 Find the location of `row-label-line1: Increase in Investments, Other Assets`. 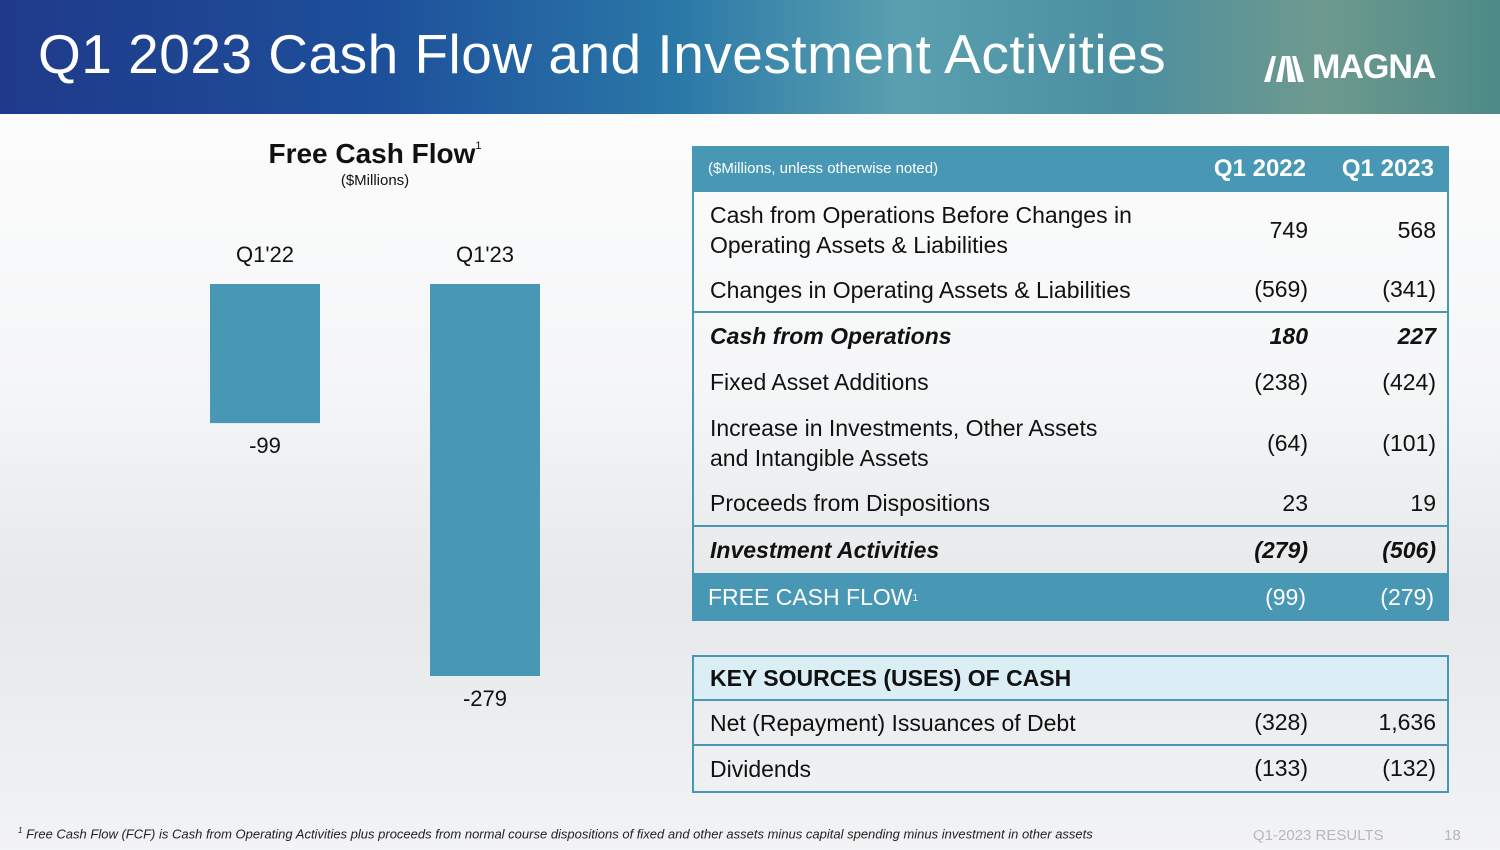

row-label-line1: Increase in Investments, Other Assets is located at coordinates (904, 428).